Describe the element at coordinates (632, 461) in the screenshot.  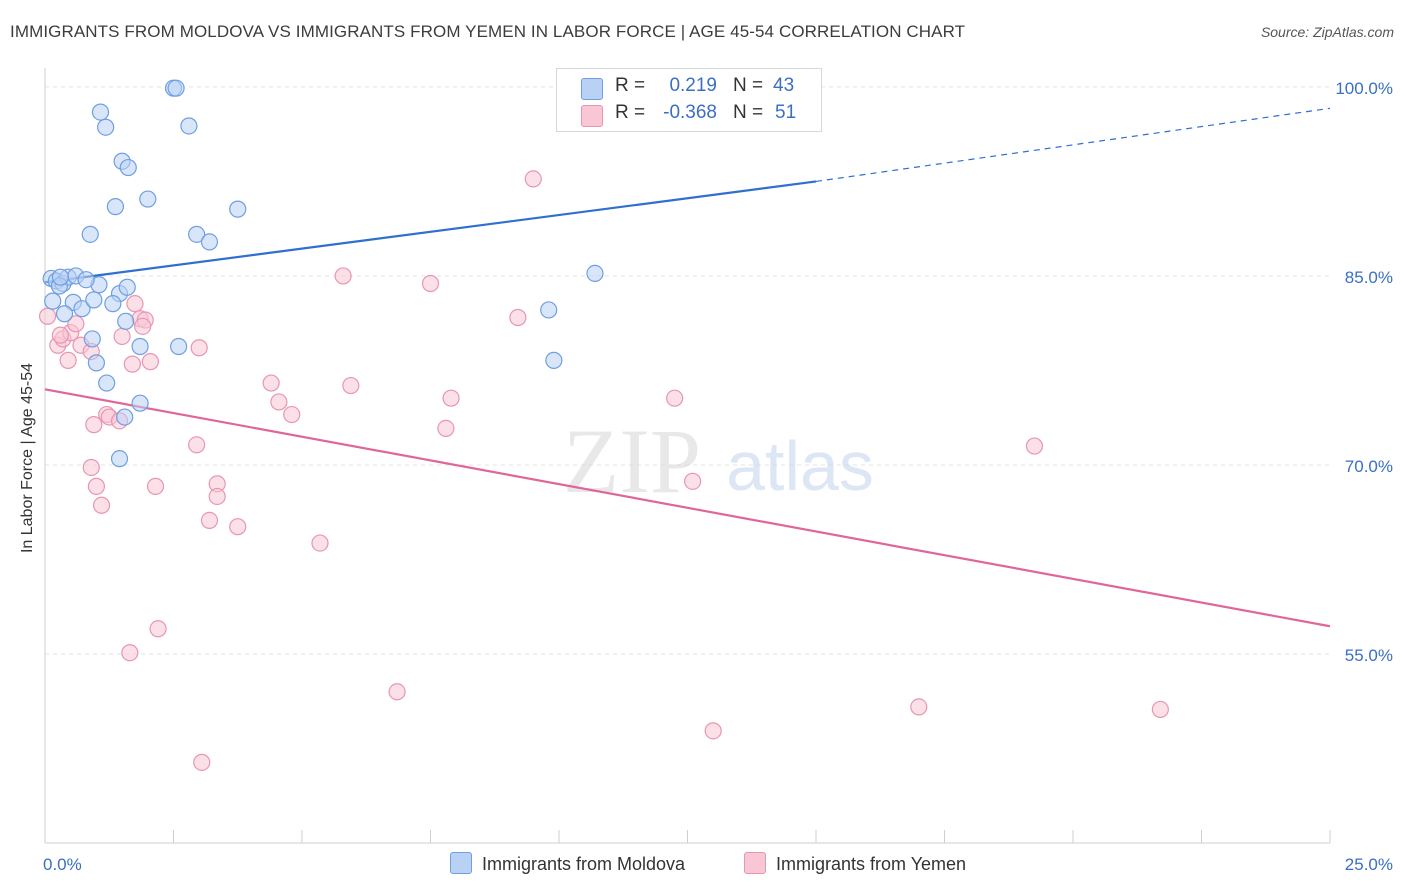
I see `watermark-zip: ZIP` at that location.